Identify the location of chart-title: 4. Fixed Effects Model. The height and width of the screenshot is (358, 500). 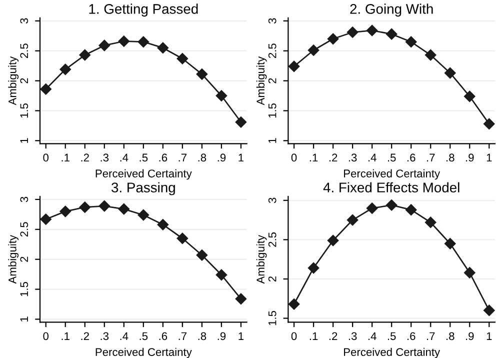
(391, 187).